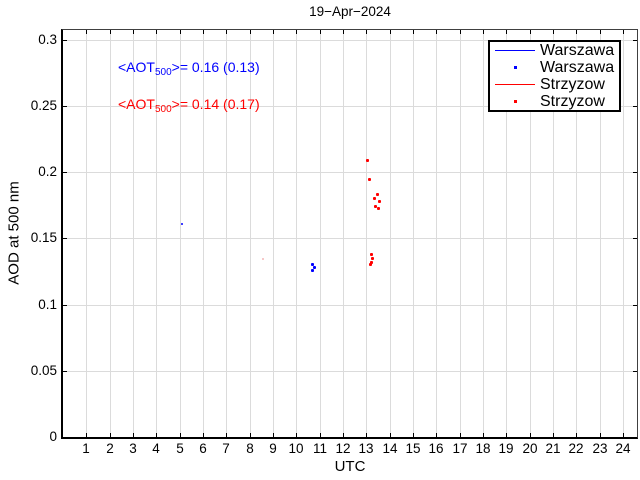  I want to click on x-tick-label: 22, so click(576, 448).